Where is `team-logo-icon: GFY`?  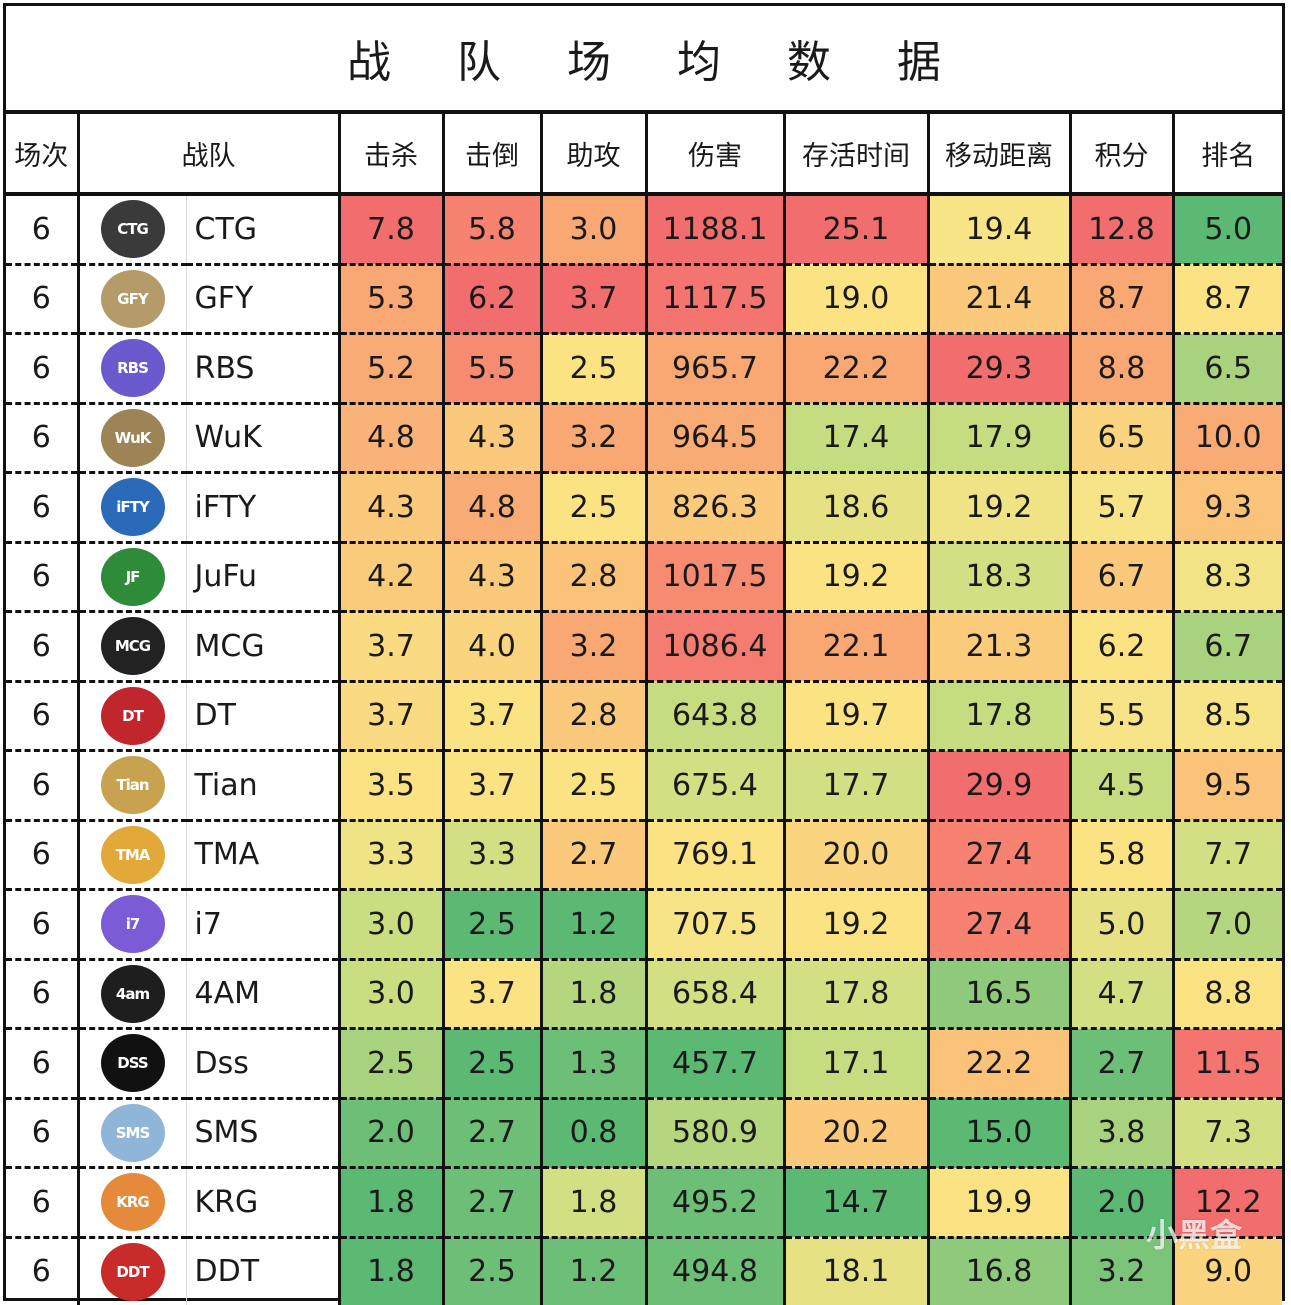 team-logo-icon: GFY is located at coordinates (132, 298).